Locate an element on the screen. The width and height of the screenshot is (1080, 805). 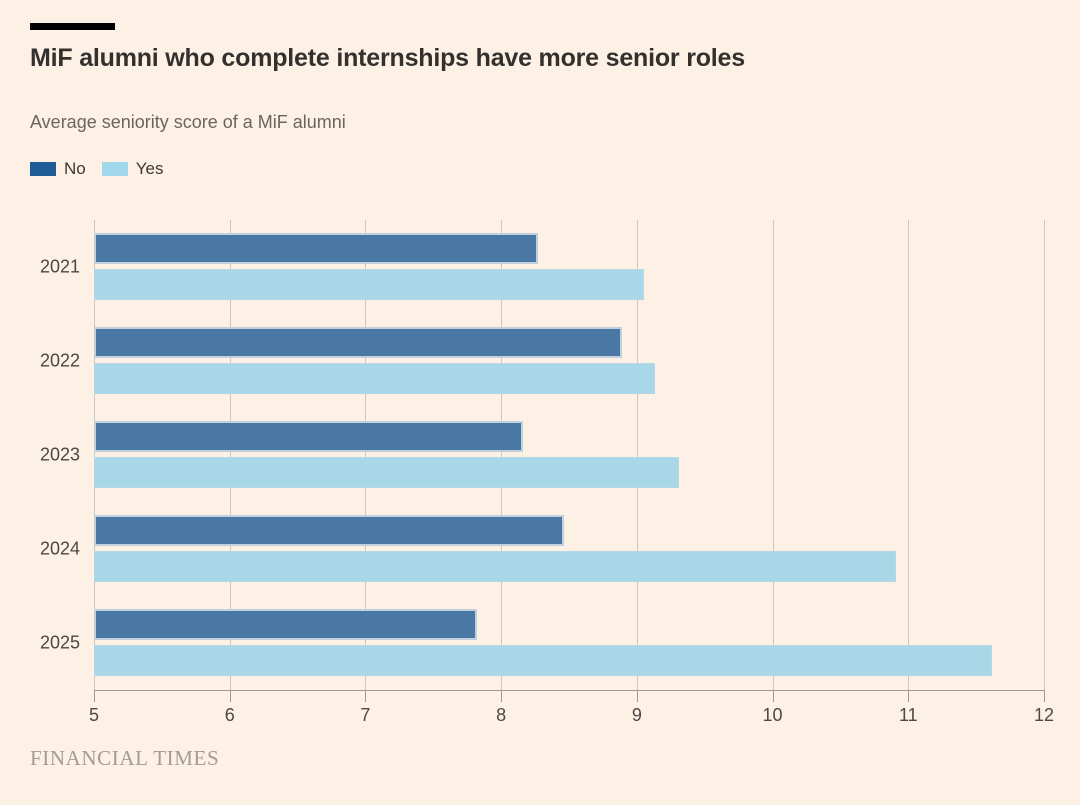
x-tick-label: 9 is located at coordinates (636, 715).